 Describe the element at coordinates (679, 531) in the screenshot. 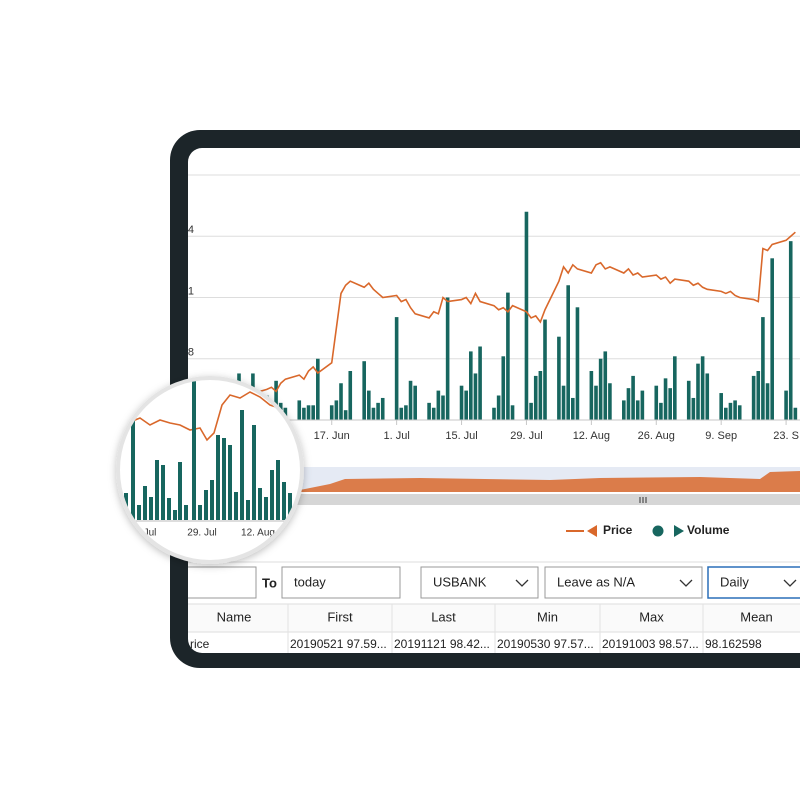

I see `legend-volume-toggle` at that location.